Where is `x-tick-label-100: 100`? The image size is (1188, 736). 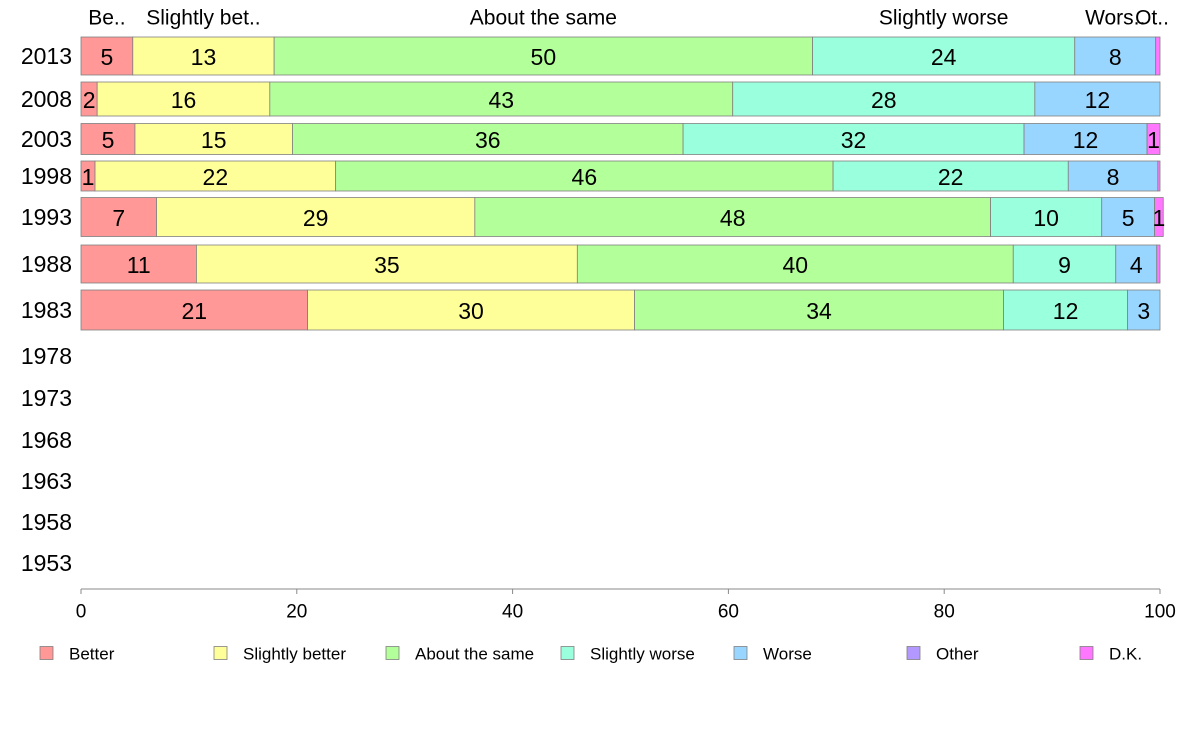 x-tick-label-100: 100 is located at coordinates (1160, 612).